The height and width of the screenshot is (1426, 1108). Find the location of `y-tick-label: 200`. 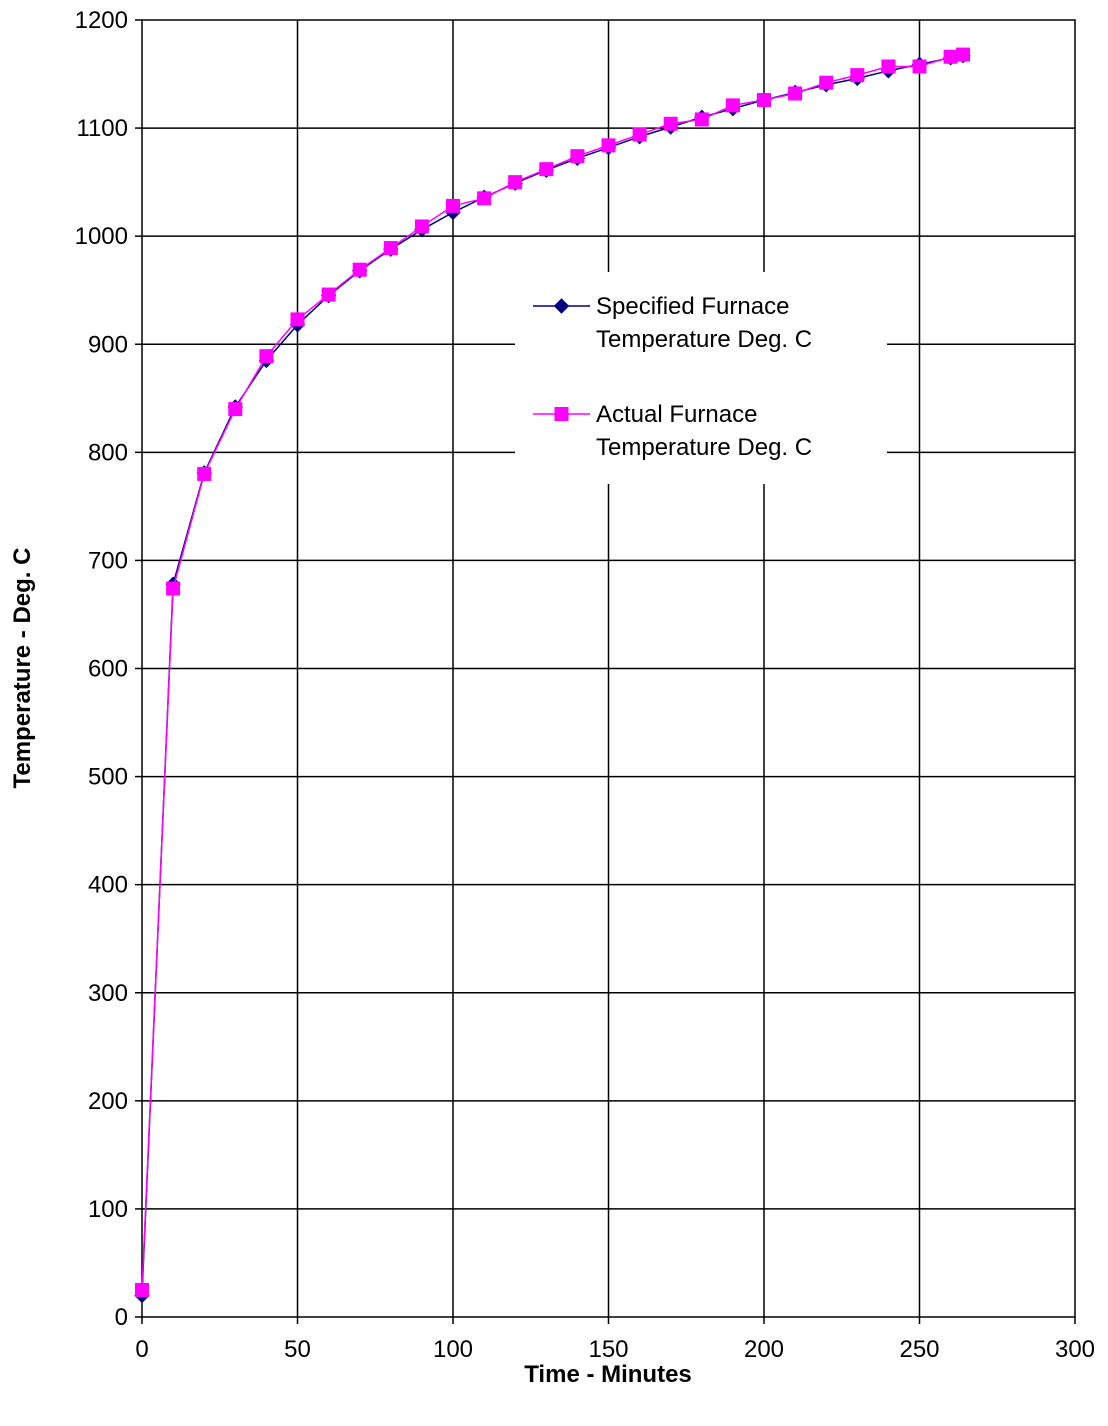

y-tick-label: 200 is located at coordinates (108, 1101).